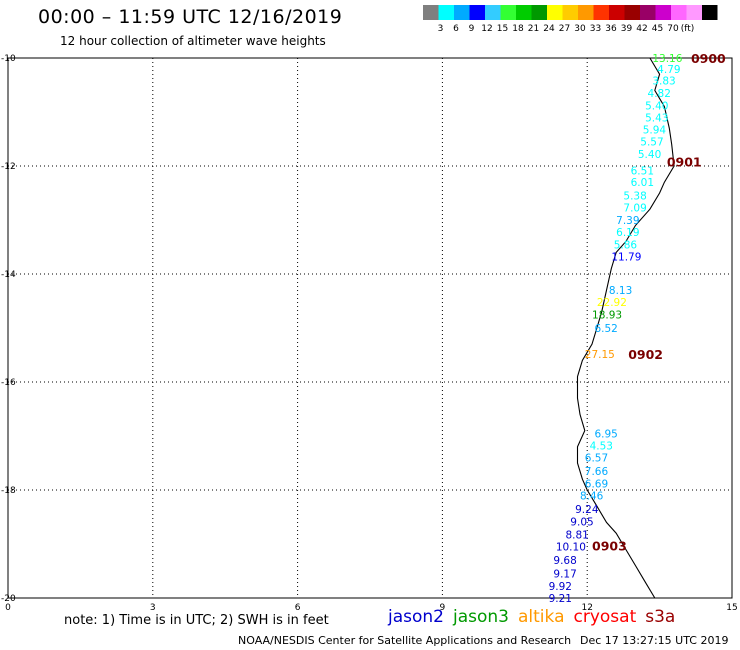  Describe the element at coordinates (645, 354) in the screenshot. I see `pass-time-label: 0902` at that location.